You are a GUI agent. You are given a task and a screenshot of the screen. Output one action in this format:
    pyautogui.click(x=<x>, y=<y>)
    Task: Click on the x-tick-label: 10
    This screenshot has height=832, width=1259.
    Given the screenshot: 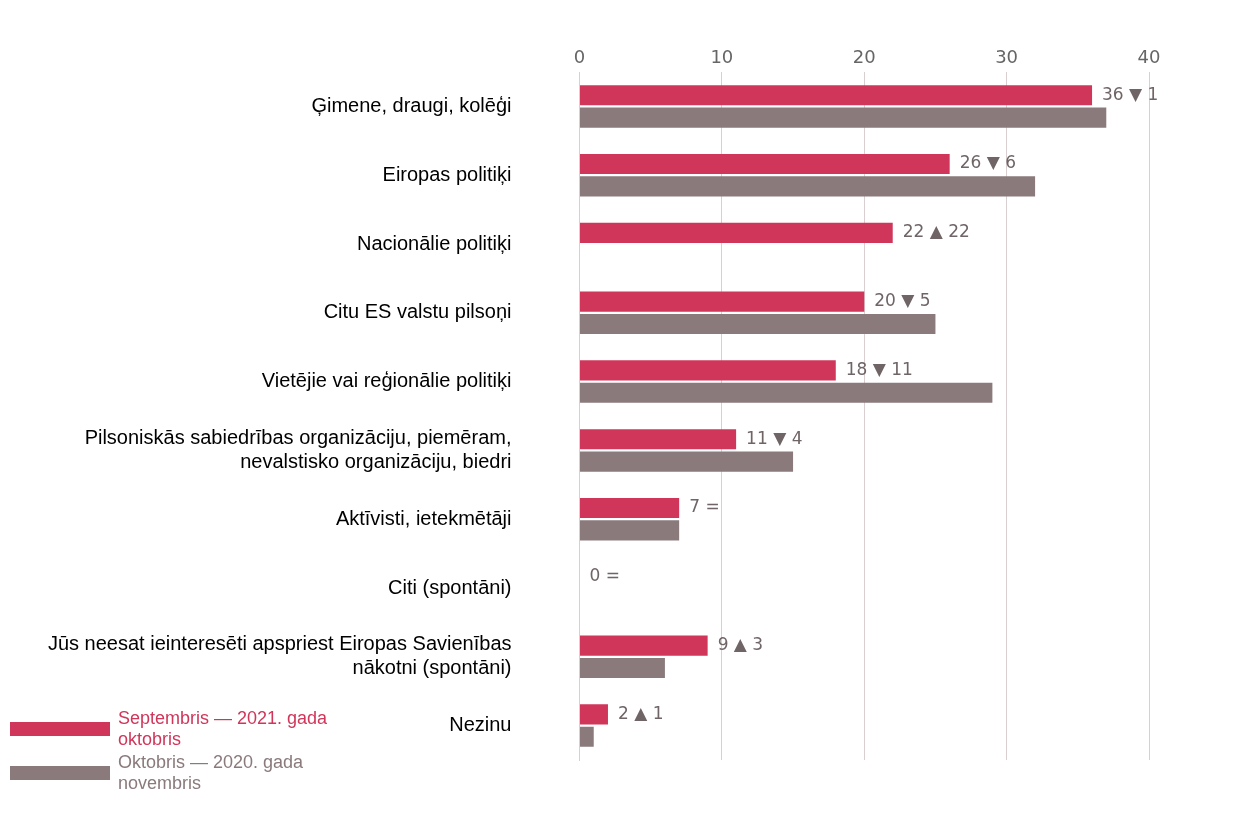 What is the action you would take?
    pyautogui.click(x=722, y=56)
    